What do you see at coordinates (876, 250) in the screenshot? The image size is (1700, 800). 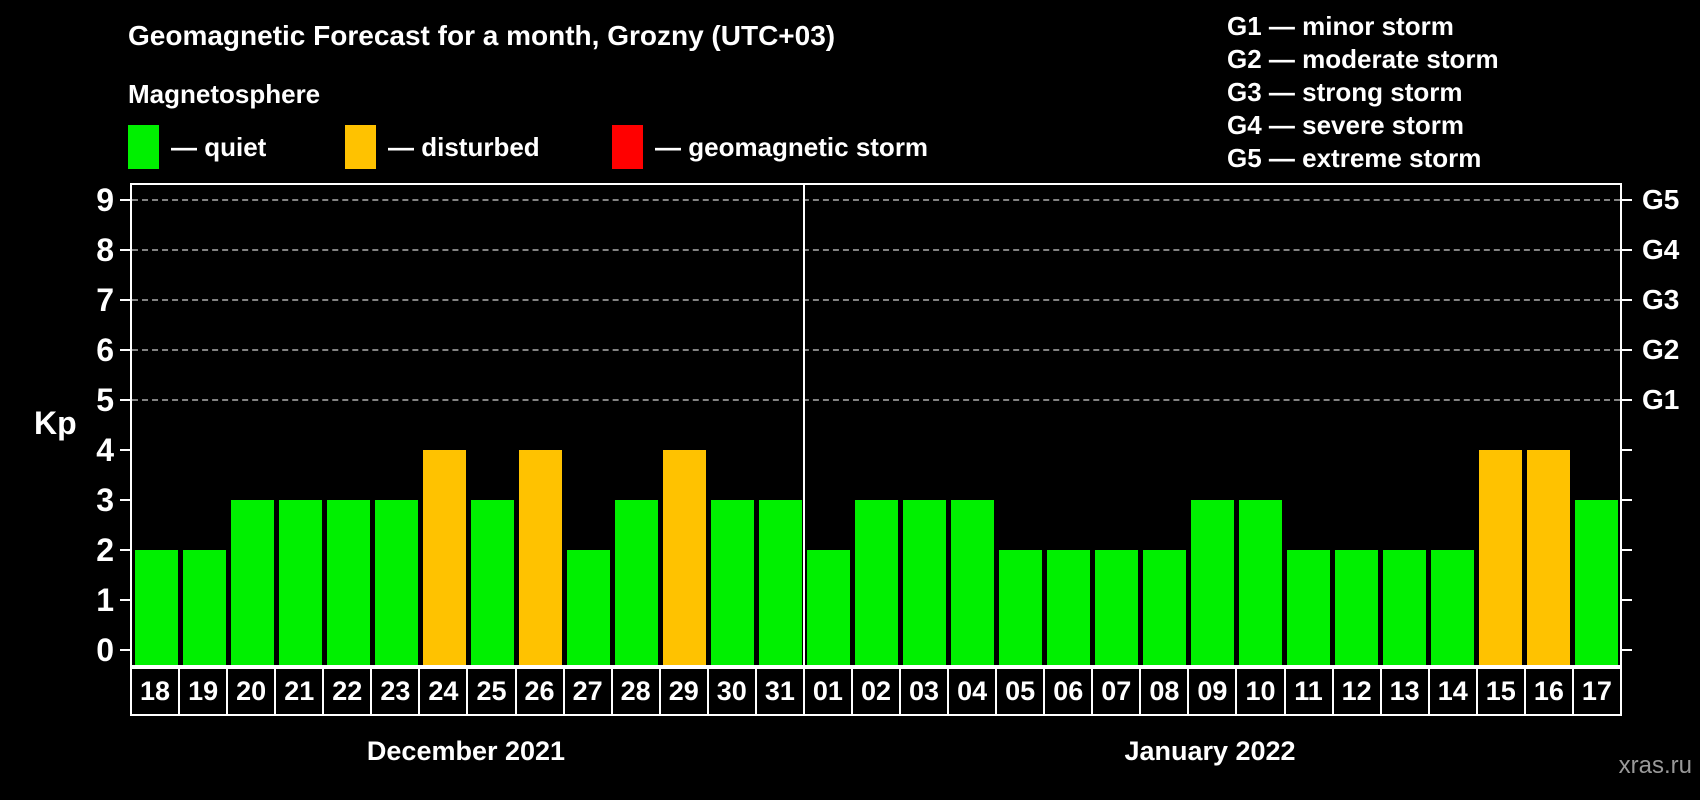 I see `gridline-kp8` at bounding box center [876, 250].